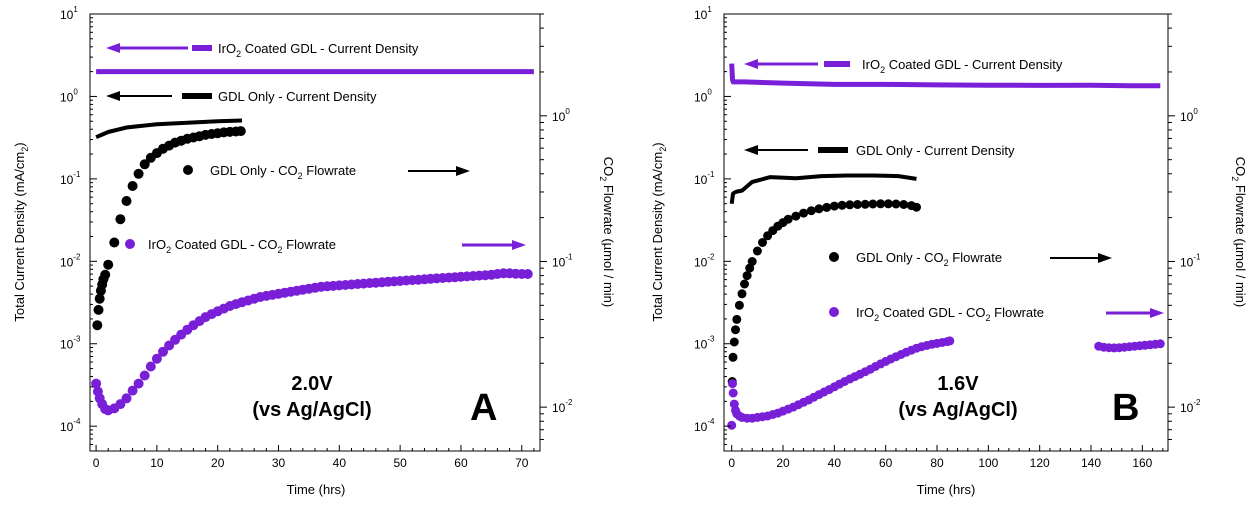  I want to click on panel-b-condition-reference: (vs Ag/AgCl), so click(957, 410).